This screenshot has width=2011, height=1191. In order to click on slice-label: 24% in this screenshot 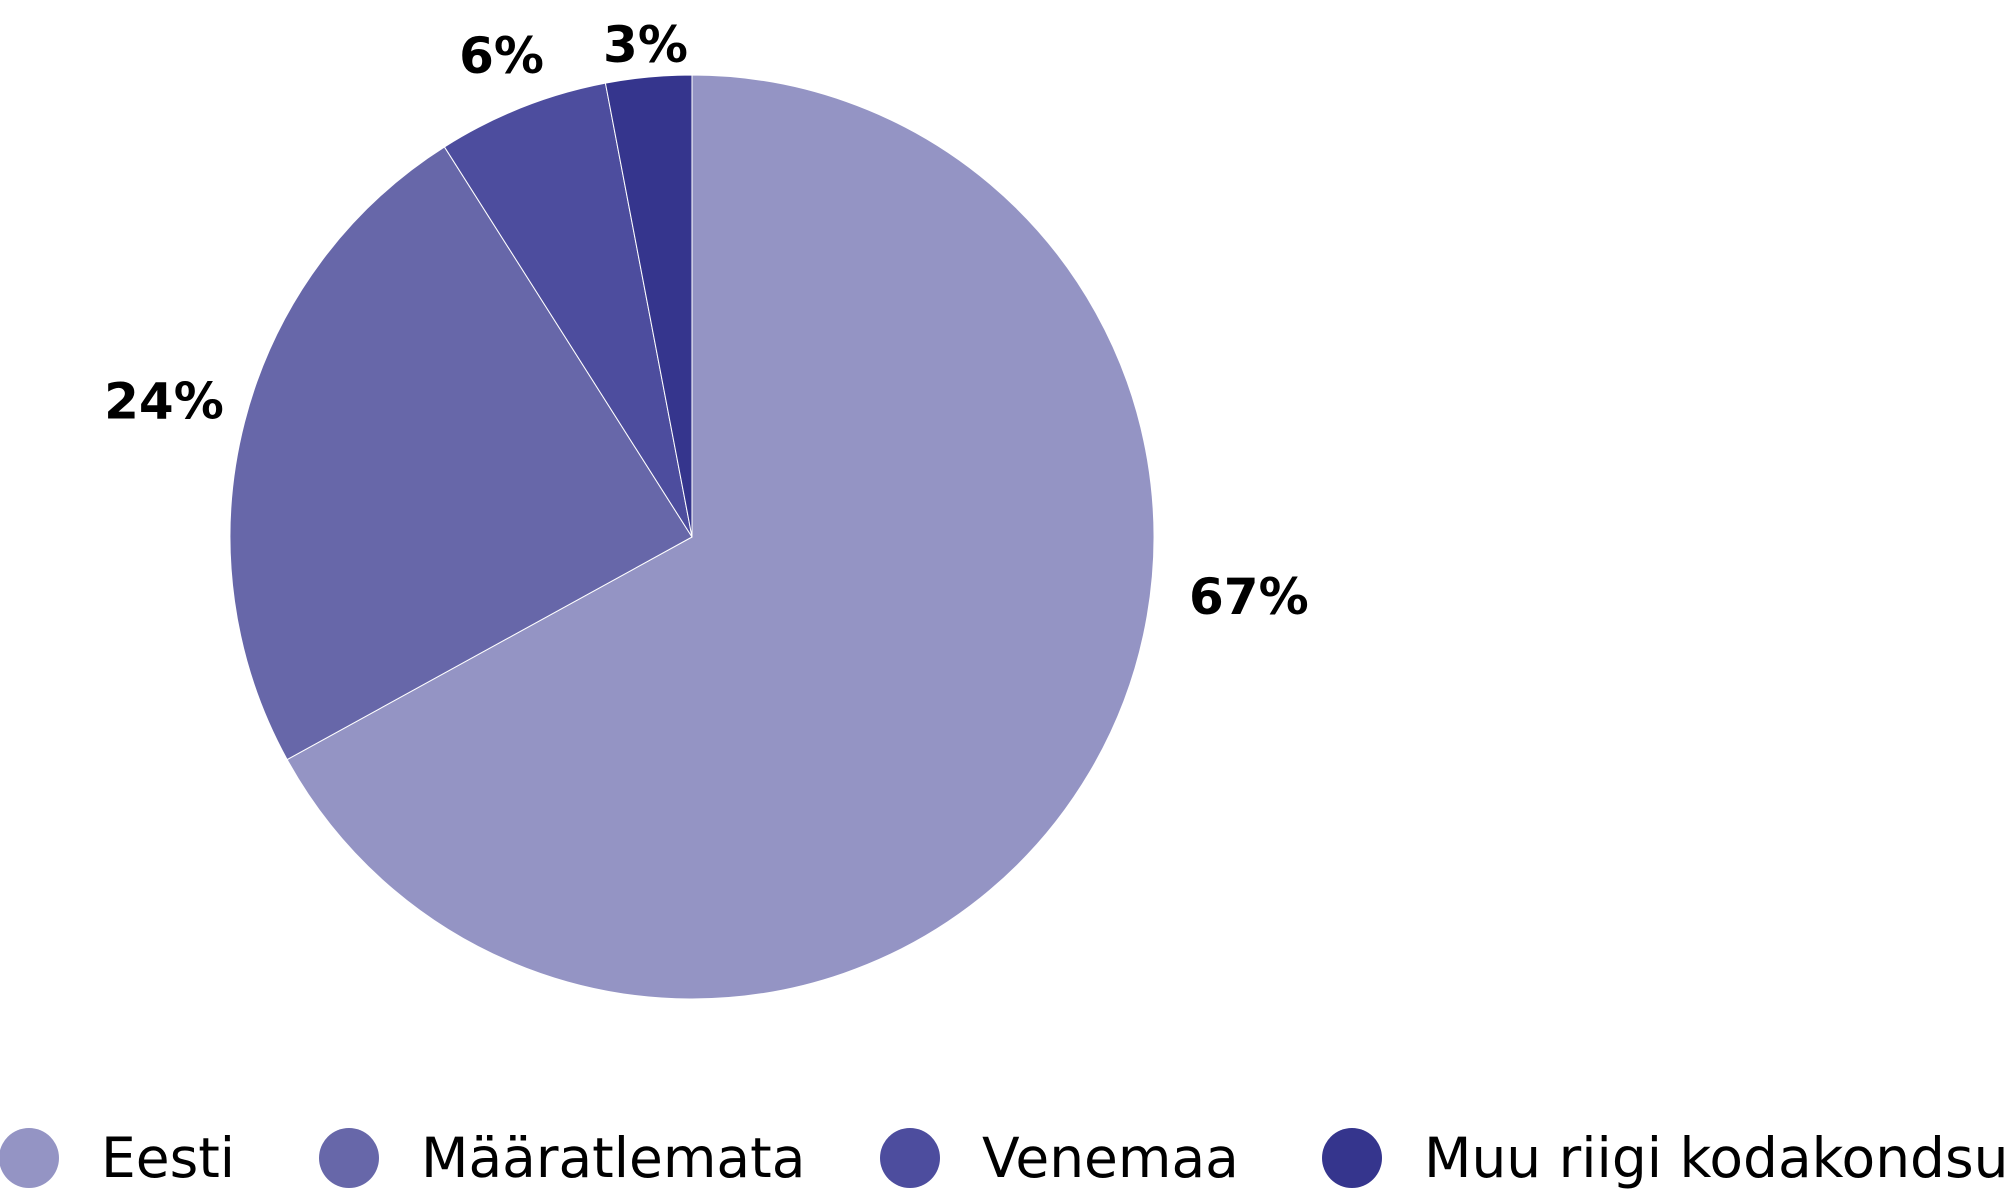, I will do `click(164, 401)`.